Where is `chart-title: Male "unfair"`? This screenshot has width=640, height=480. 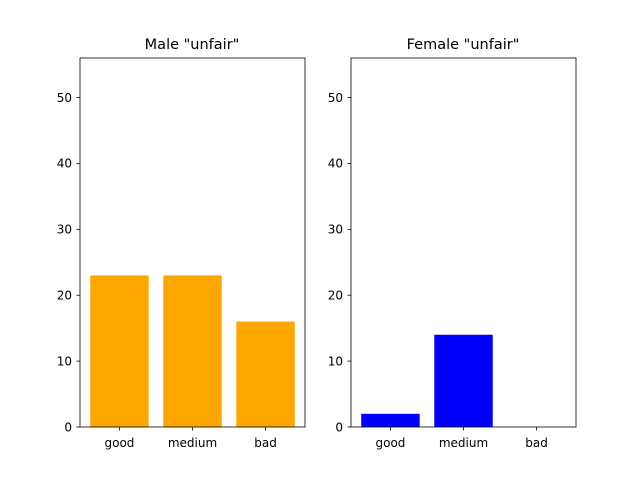 chart-title: Male "unfair" is located at coordinates (192, 45).